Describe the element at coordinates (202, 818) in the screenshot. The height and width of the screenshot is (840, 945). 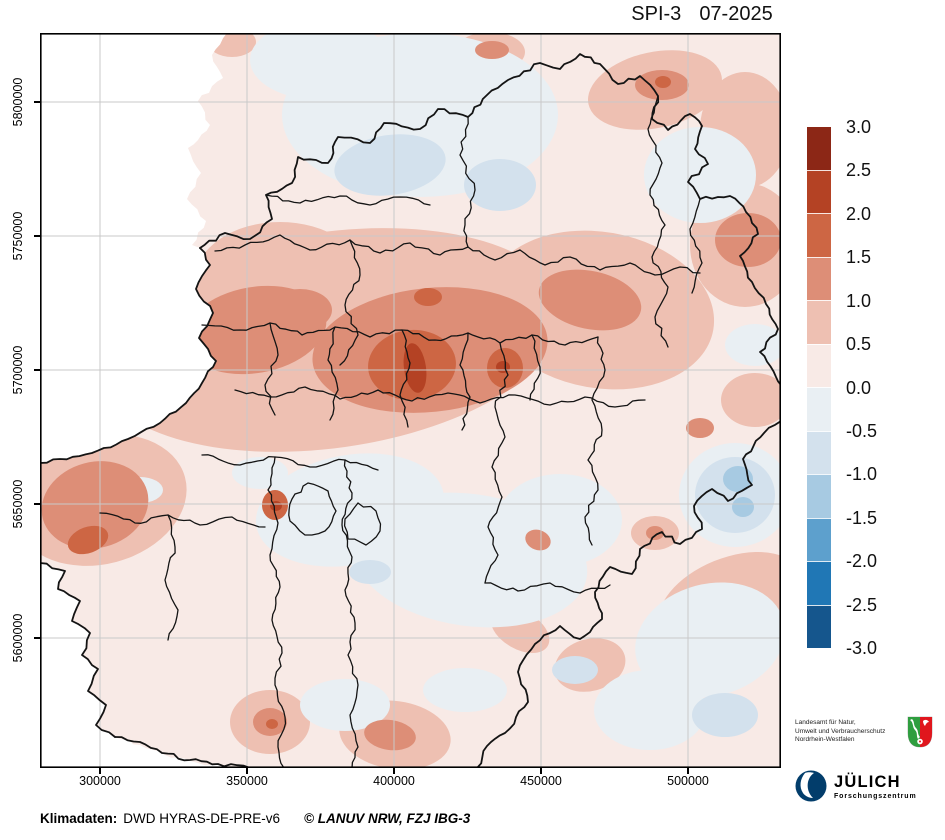
I see `footer-dataset: DWD HYRAS-DE-PRE-v6` at that location.